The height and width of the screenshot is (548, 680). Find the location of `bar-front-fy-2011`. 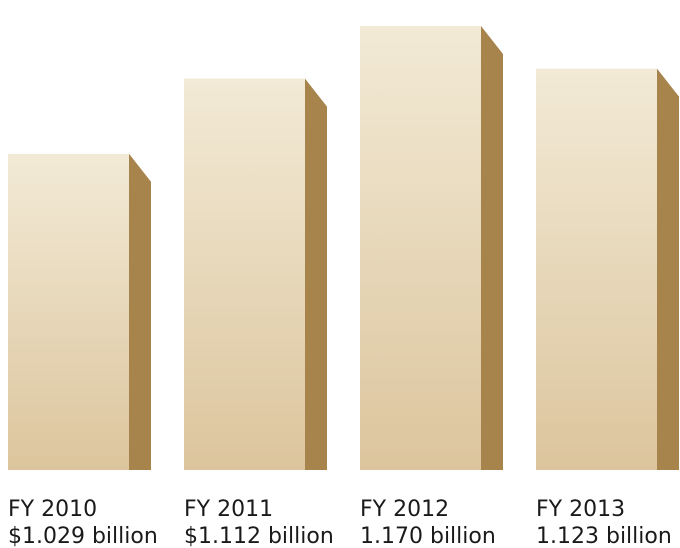

bar-front-fy-2011 is located at coordinates (244, 274).